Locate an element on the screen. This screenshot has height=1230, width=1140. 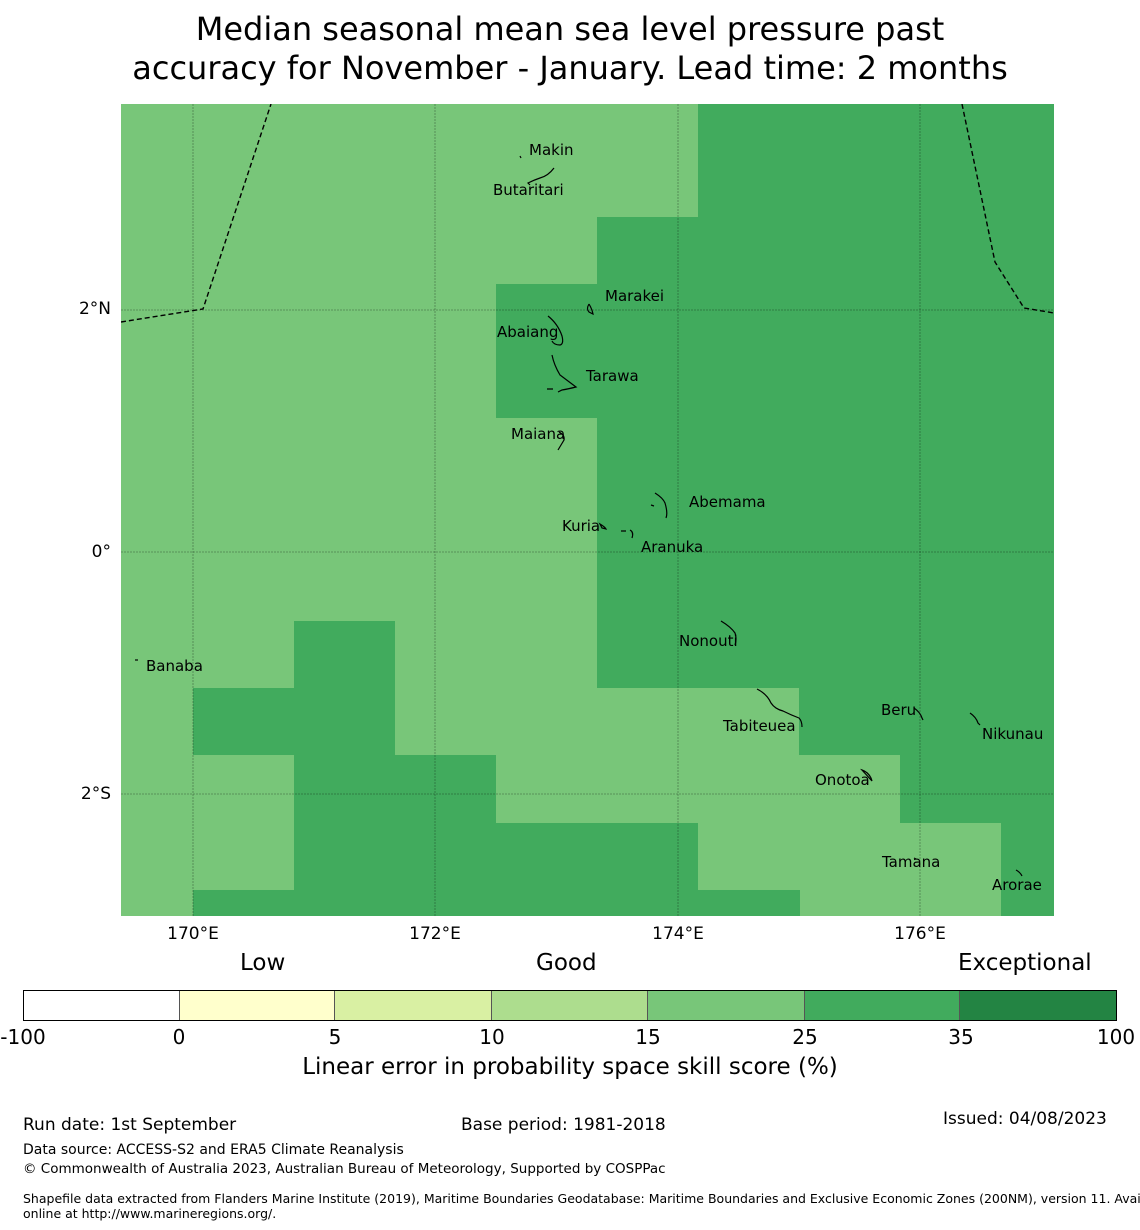
colorbar-tick: 35 is located at coordinates (961, 1037).